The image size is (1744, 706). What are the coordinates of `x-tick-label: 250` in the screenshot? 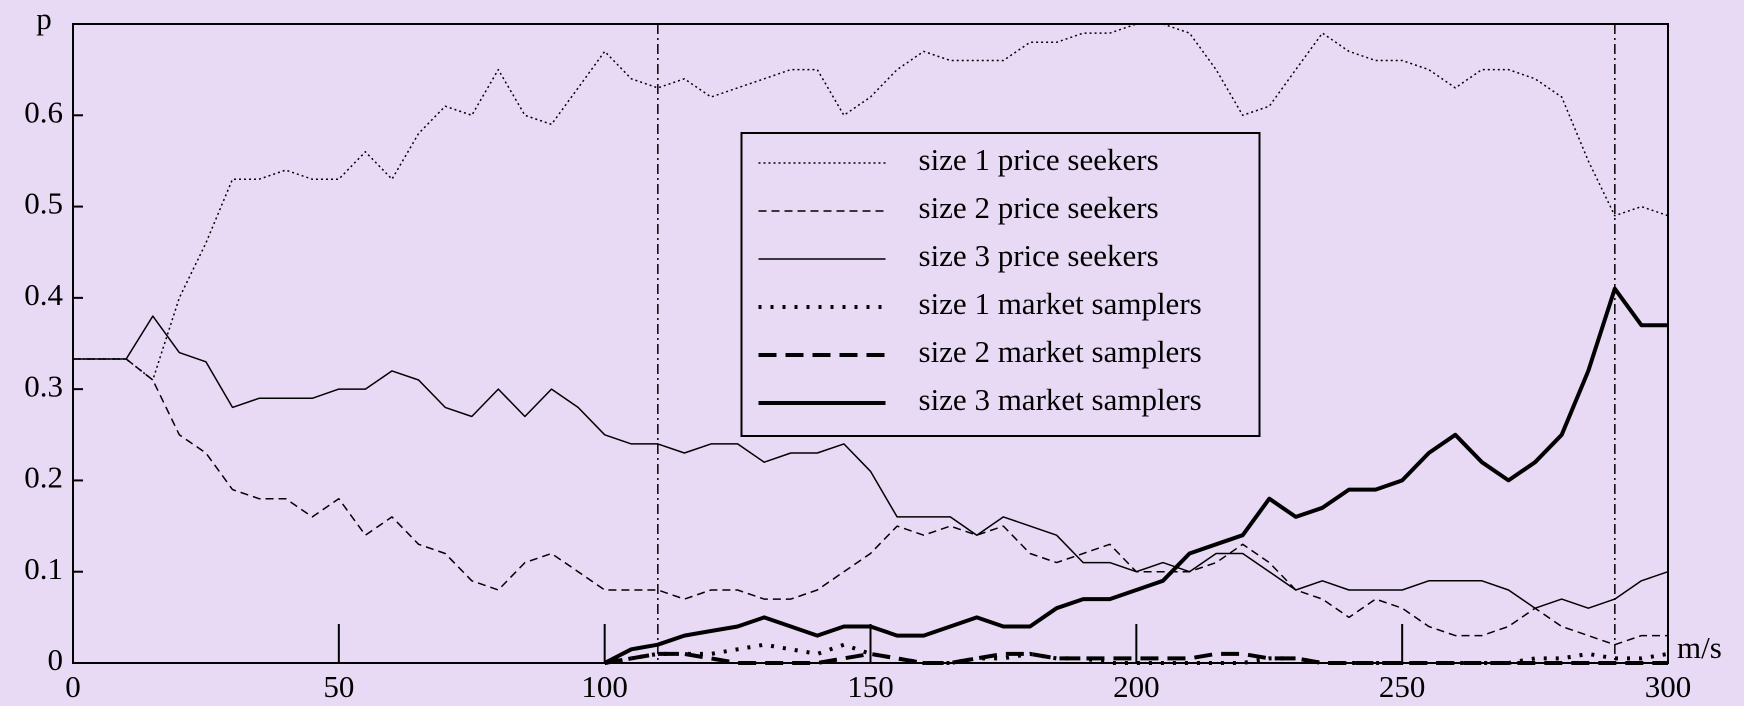 It's located at (1402, 686).